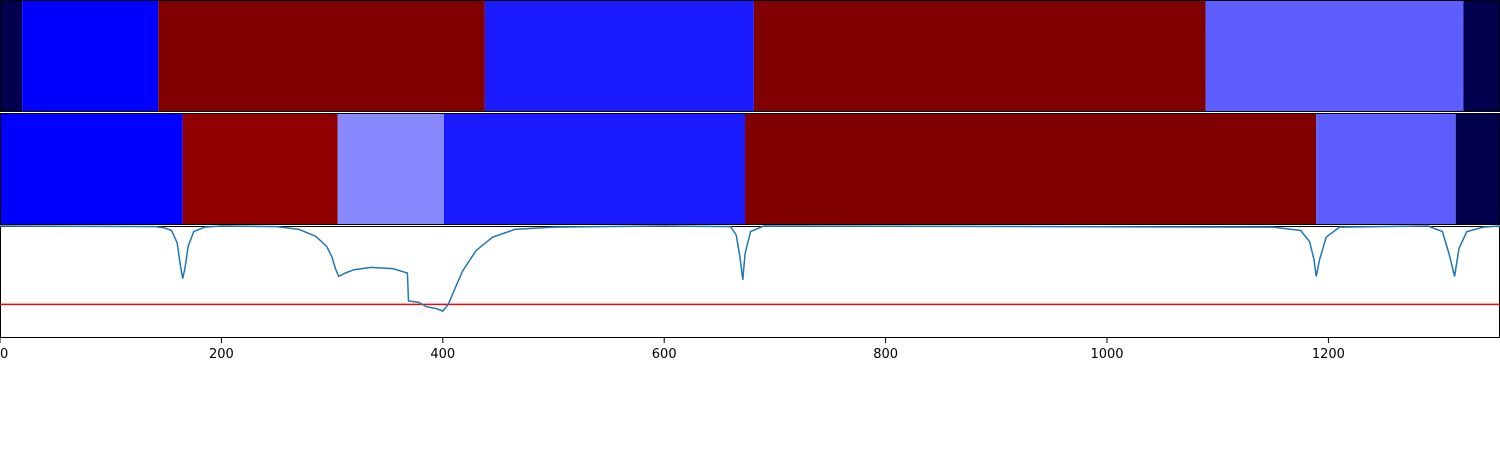 This screenshot has width=1500, height=450. Describe the element at coordinates (1328, 354) in the screenshot. I see `x-tick-label: 1200` at that location.